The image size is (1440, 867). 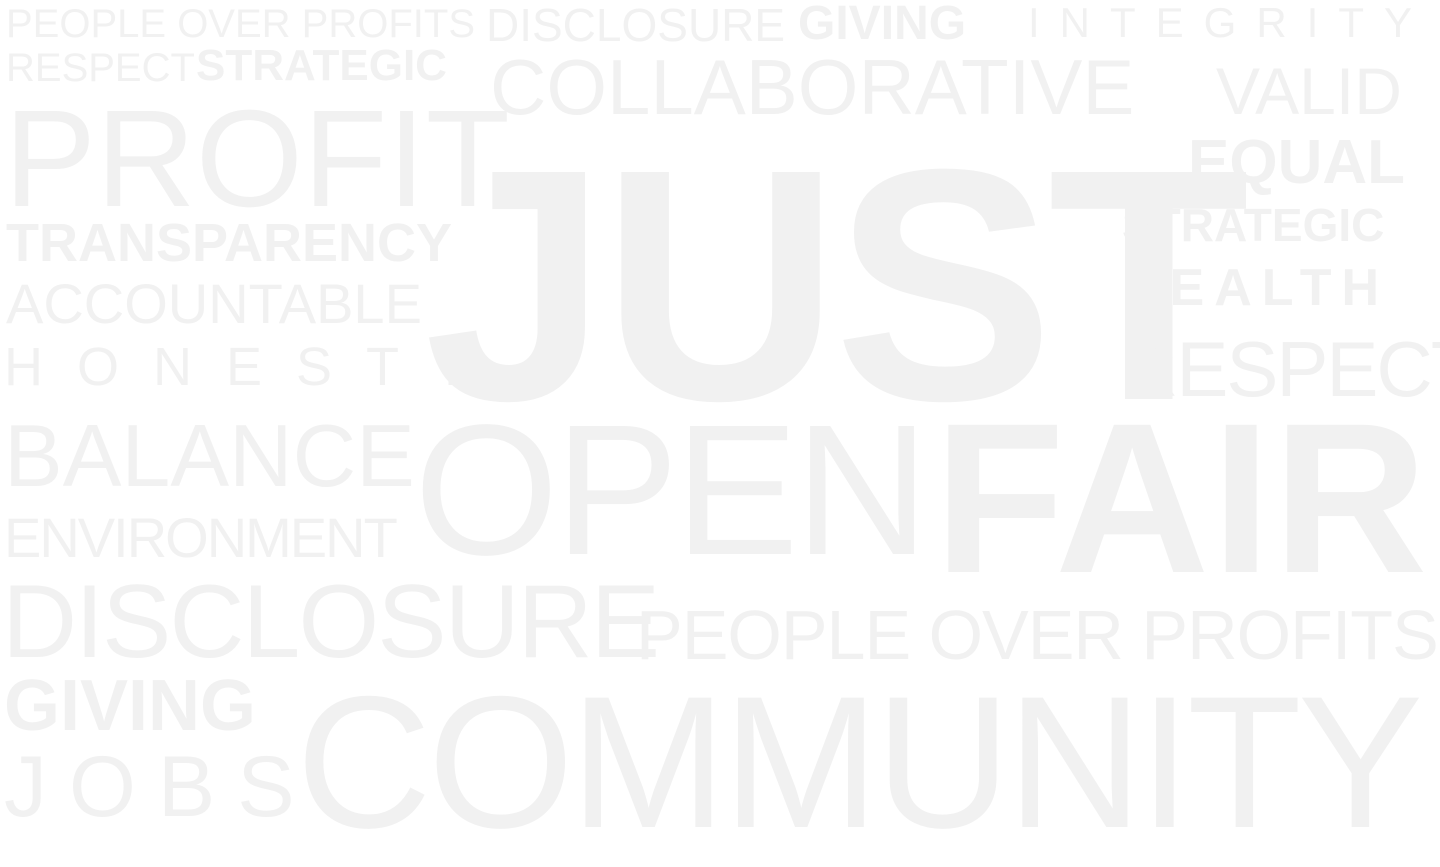 I want to click on word-integrity: INTEGRITY, so click(x=1230, y=23).